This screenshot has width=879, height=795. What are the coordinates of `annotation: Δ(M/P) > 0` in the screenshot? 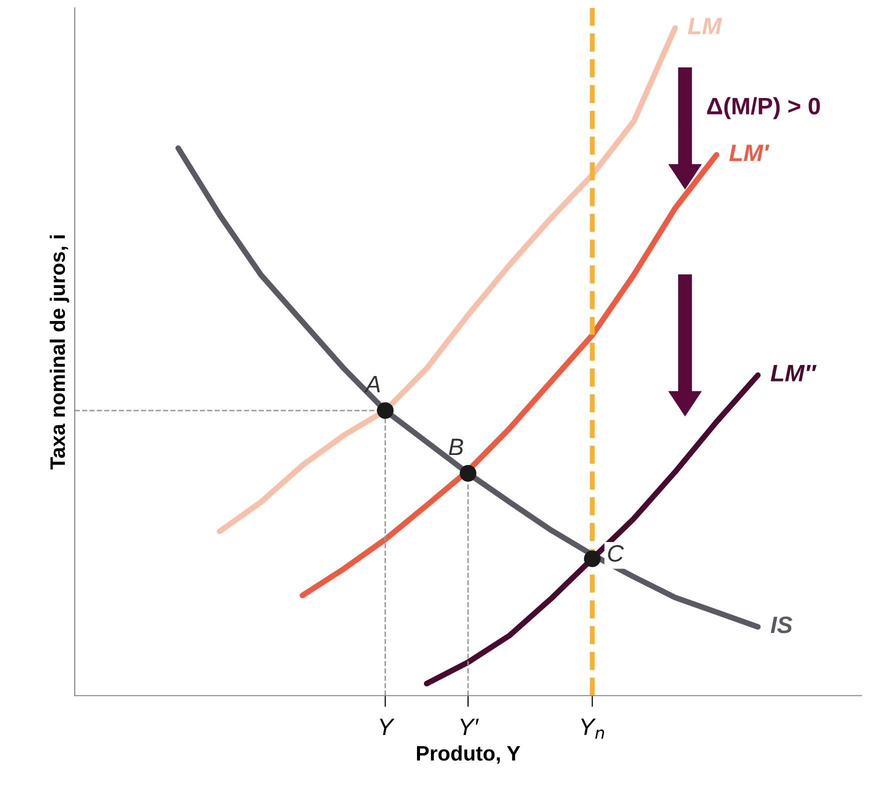 It's located at (763, 108).